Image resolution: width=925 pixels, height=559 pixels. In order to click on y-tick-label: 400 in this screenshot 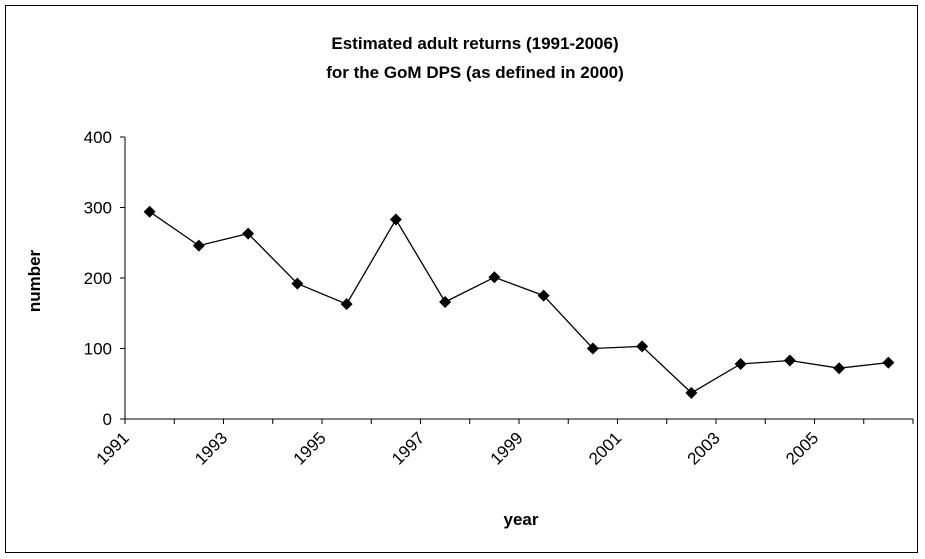, I will do `click(98, 137)`.